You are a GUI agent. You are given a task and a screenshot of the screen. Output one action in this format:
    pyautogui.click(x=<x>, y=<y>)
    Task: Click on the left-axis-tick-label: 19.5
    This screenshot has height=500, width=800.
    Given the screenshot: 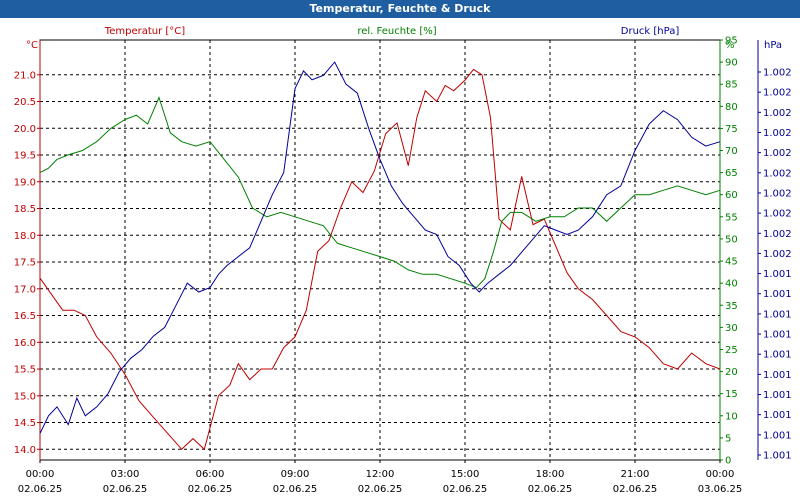 What is the action you would take?
    pyautogui.click(x=25, y=156)
    